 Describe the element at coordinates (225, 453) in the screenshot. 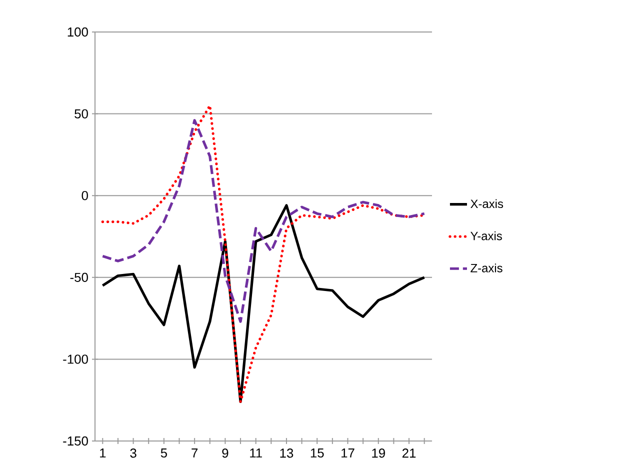

I see `x-tick-label: 9` at that location.